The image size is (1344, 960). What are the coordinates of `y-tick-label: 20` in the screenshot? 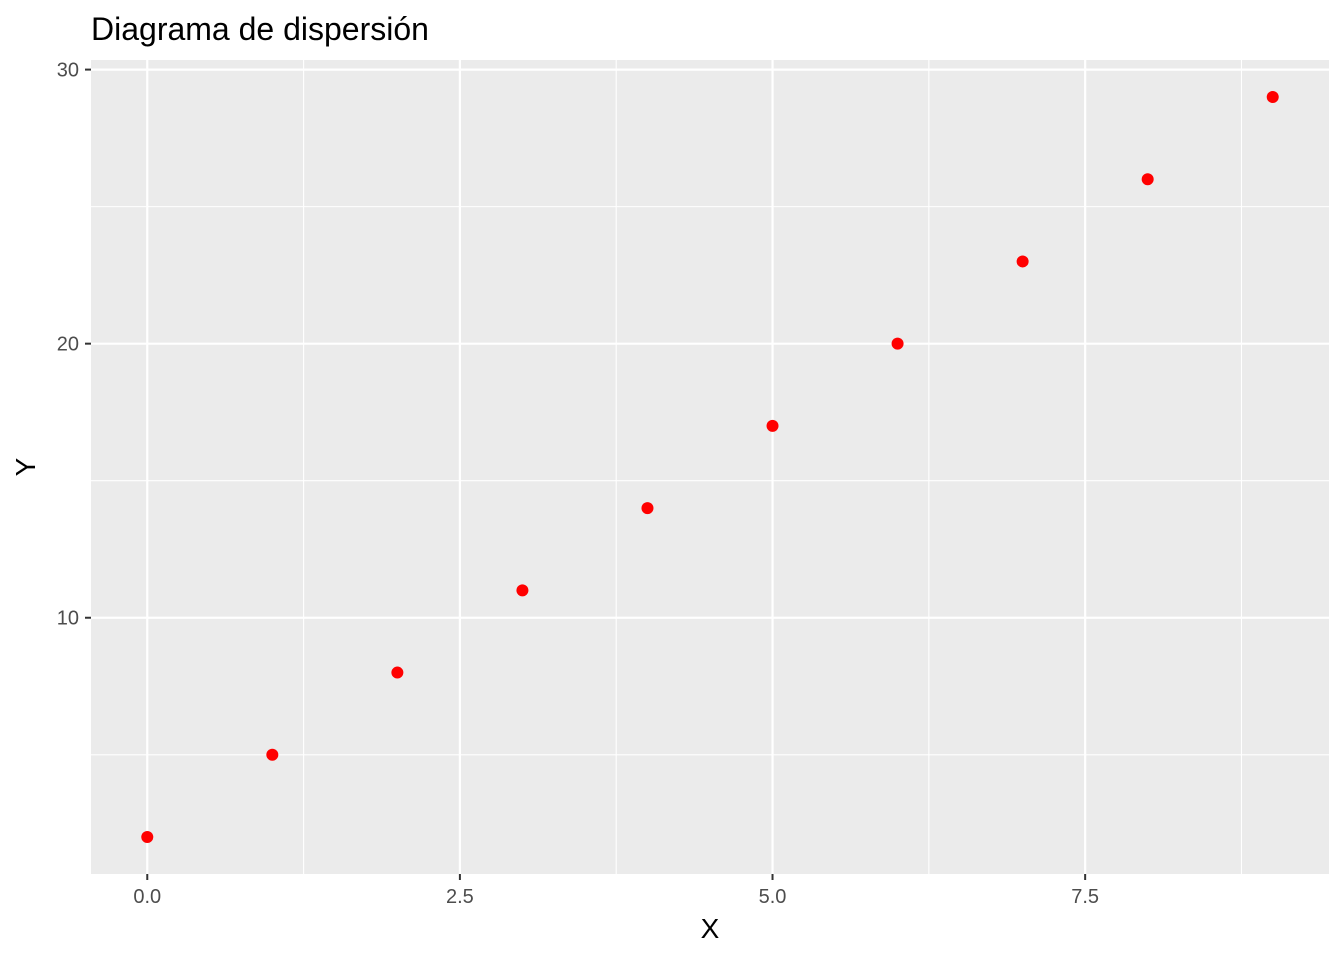 It's located at (68, 345).